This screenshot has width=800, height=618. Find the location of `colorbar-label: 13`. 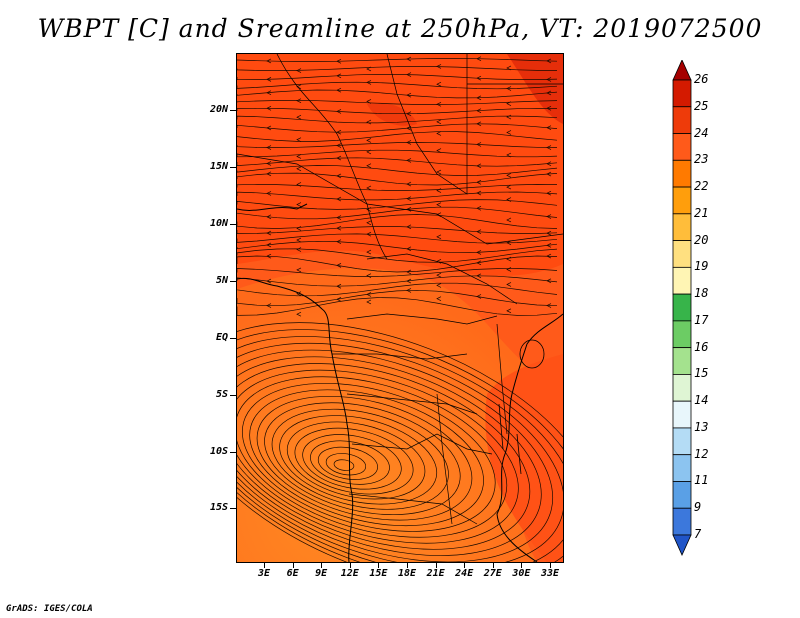

colorbar-label: 13 is located at coordinates (701, 426).